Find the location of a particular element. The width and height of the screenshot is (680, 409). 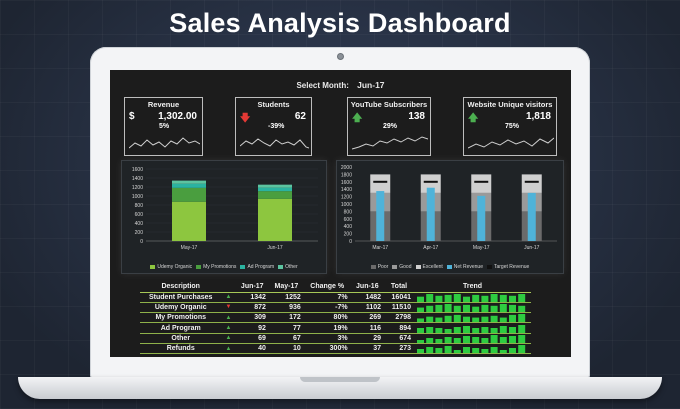

cell-jun16: 37 is located at coordinates (367, 349).